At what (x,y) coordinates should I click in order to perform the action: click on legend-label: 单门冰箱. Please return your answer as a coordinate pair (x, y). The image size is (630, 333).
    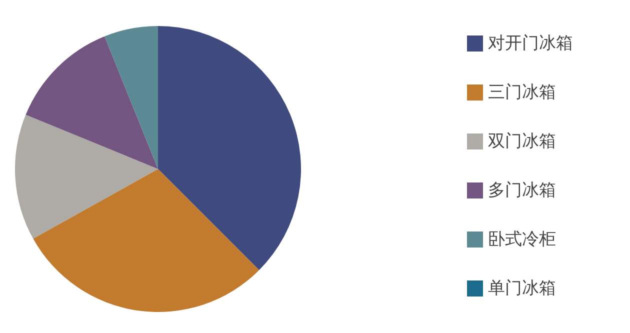
    Looking at the image, I should click on (522, 288).